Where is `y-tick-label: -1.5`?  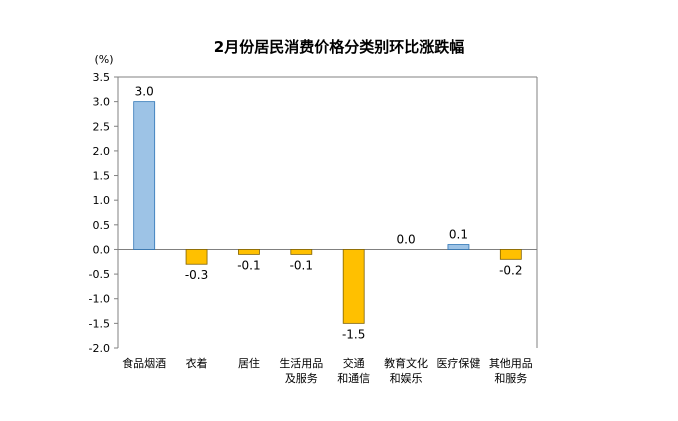 y-tick-label: -1.5 is located at coordinates (99, 323).